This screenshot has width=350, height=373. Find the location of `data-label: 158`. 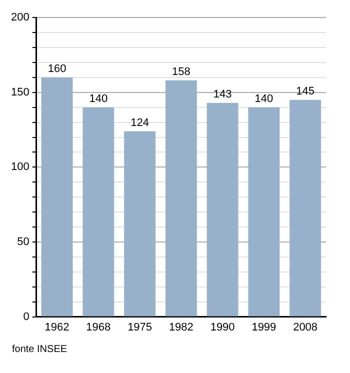

data-label: 158 is located at coordinates (181, 72).